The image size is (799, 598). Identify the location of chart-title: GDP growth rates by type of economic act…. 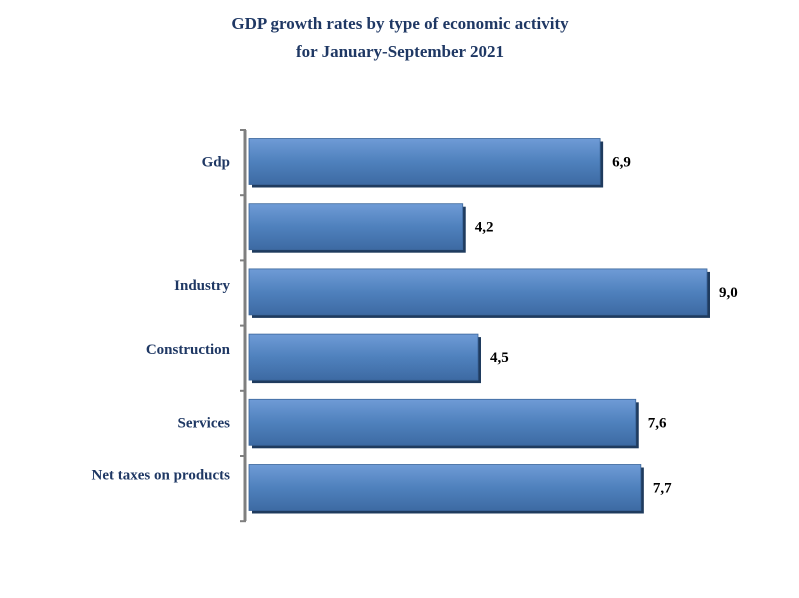
(400, 23).